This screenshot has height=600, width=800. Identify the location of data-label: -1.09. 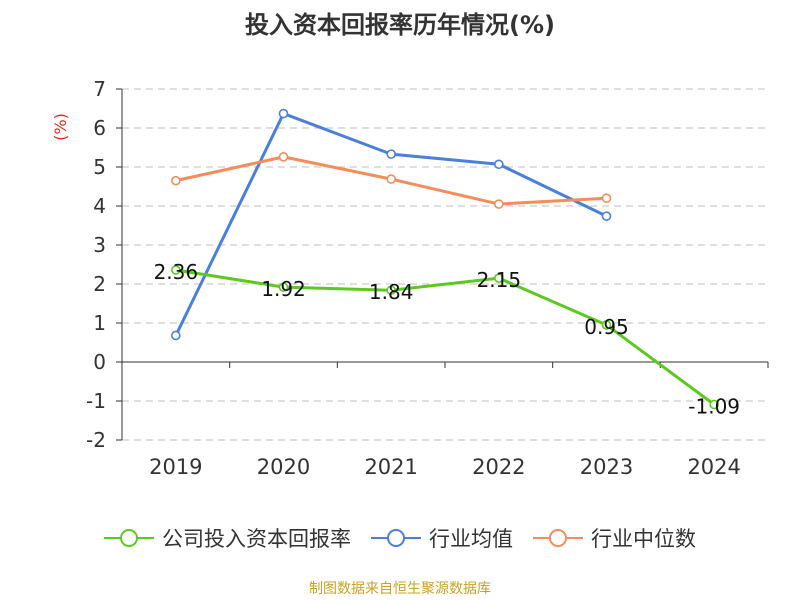
(714, 407).